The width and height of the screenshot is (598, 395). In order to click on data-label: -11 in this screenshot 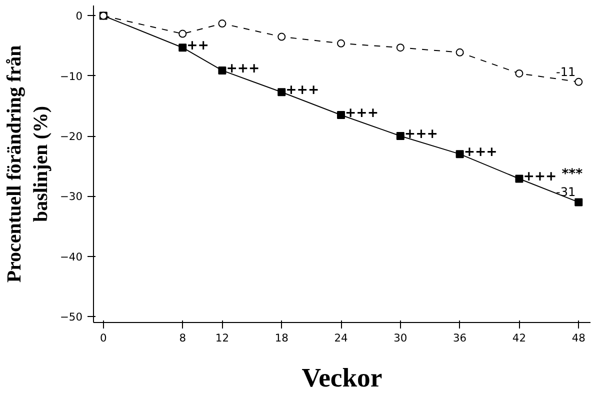, I will do `click(566, 71)`.